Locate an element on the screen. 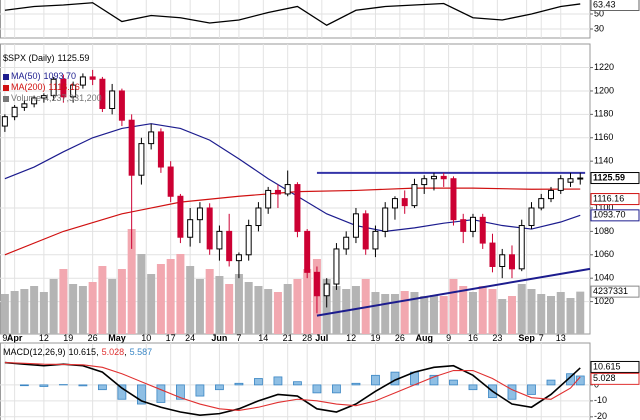 Image resolution: width=640 pixels, height=420 pixels. x-tick-label: 24 is located at coordinates (190, 338).